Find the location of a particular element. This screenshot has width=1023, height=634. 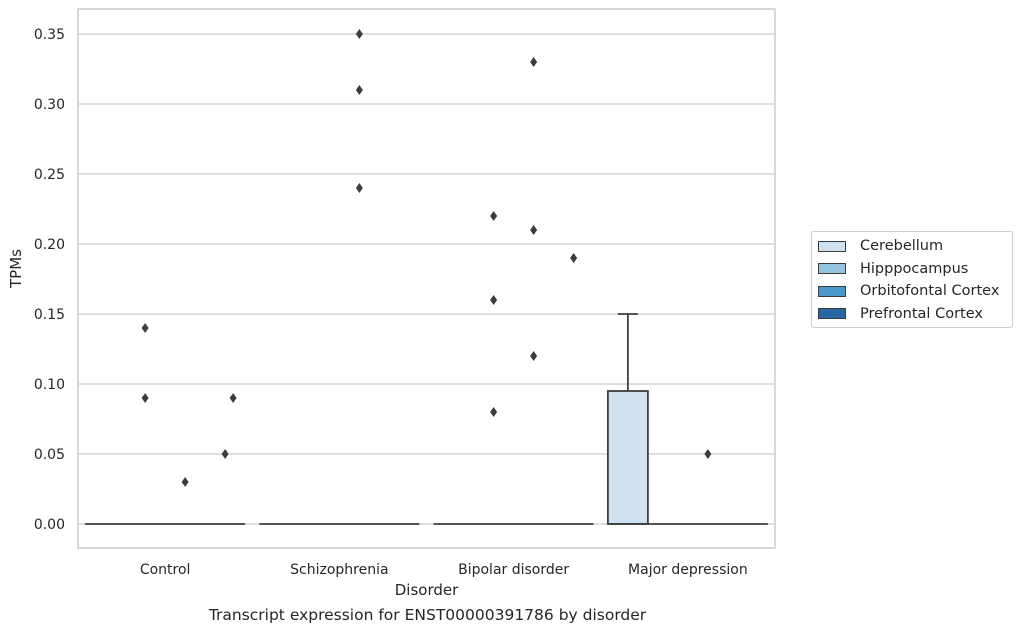

y-tick-label: 0.30 is located at coordinates (49, 105).